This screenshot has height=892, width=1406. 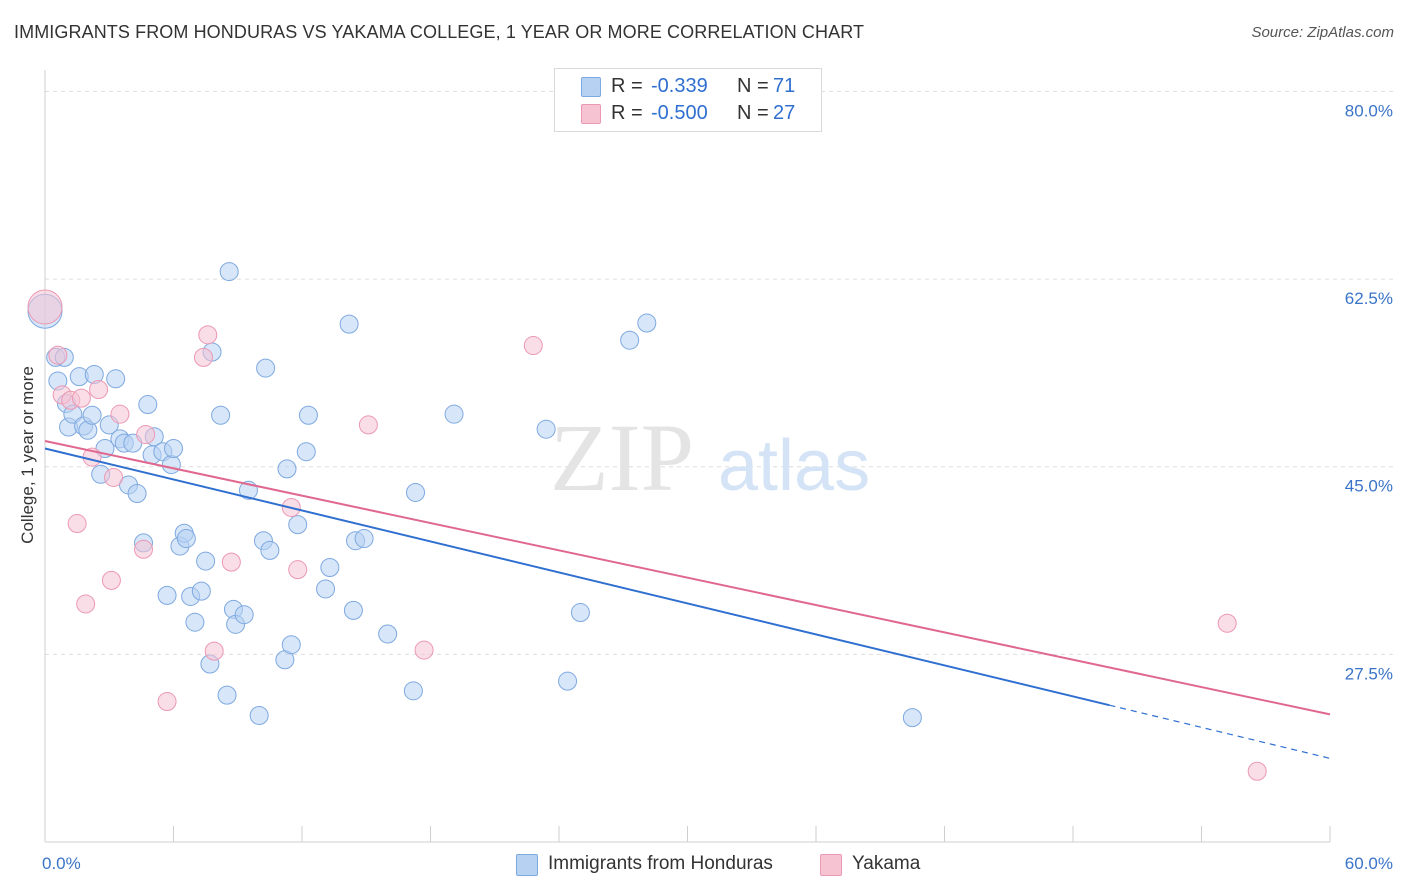 What do you see at coordinates (794, 466) in the screenshot?
I see `watermark-atlas: atlas` at bounding box center [794, 466].